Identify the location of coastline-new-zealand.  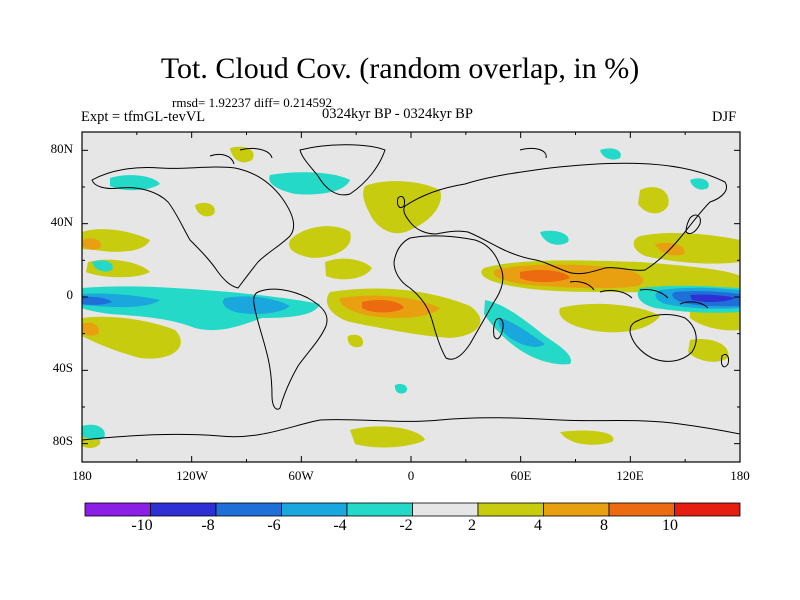
(725, 360).